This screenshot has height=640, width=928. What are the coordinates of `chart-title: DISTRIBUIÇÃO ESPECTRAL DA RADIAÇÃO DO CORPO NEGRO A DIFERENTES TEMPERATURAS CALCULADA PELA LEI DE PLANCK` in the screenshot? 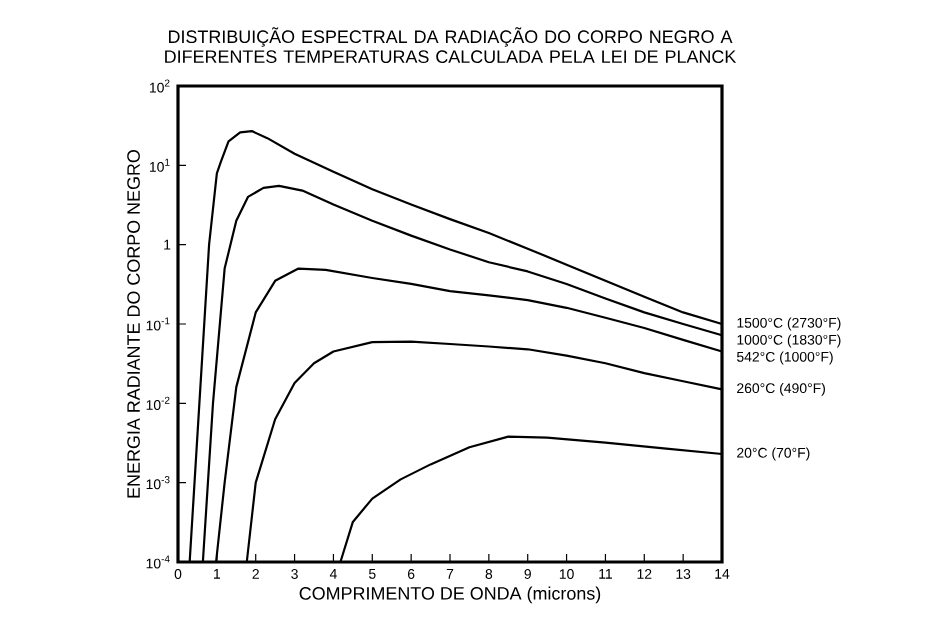 It's located at (451, 45).